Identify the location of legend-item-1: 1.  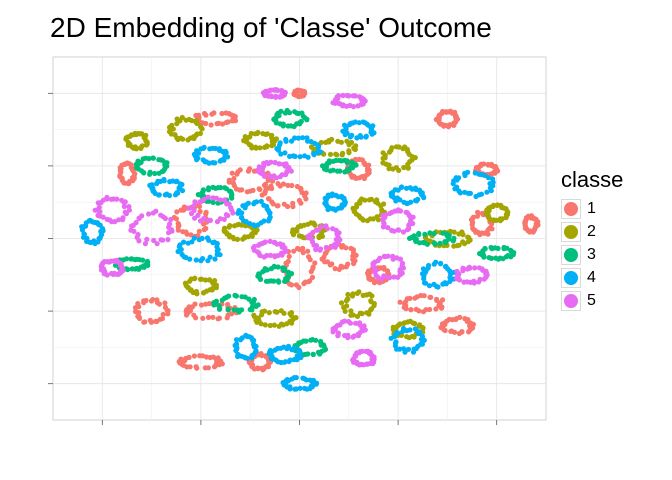
(592, 208).